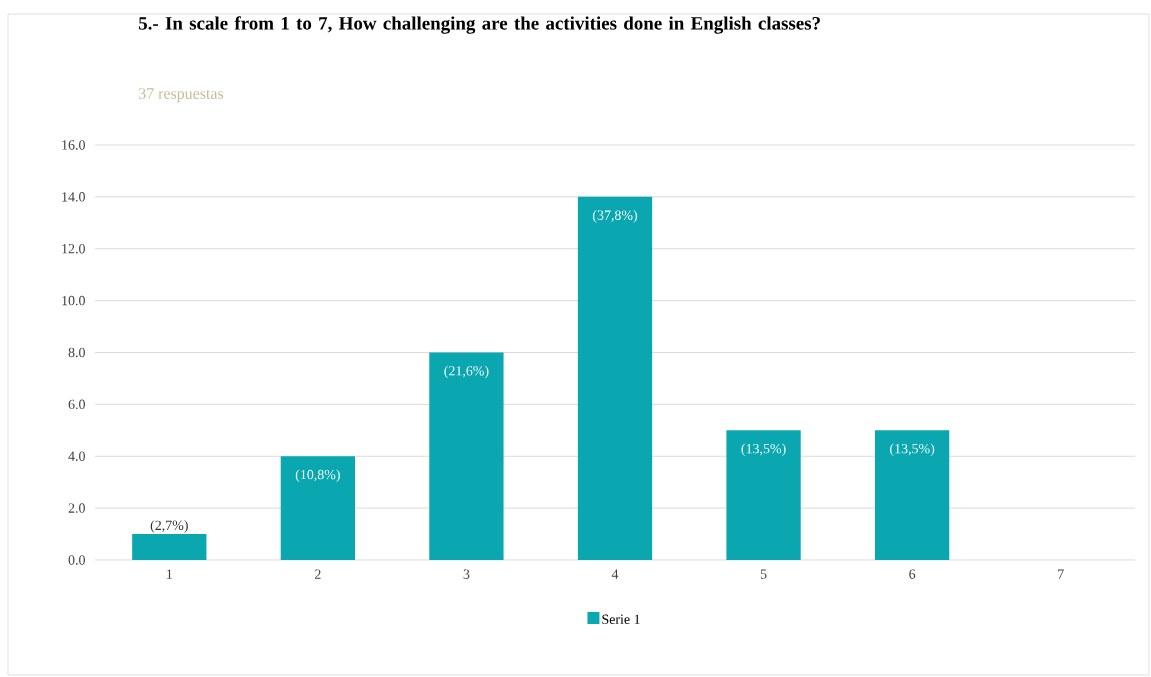 This screenshot has width=1151, height=677. Describe the element at coordinates (615, 574) in the screenshot. I see `x-tick-label: 4` at that location.